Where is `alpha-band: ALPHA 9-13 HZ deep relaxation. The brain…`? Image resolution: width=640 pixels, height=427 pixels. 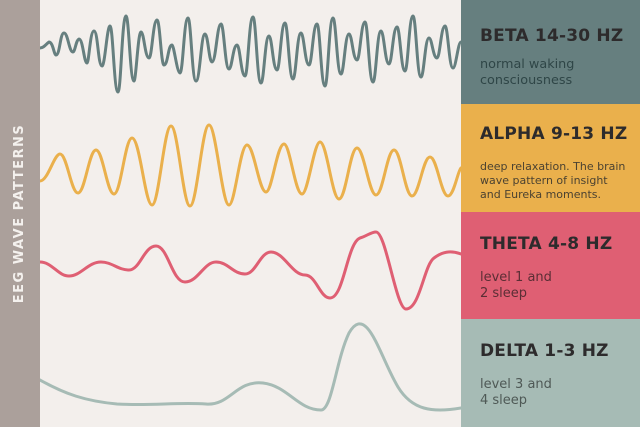
alpha-band: ALPHA 9-13 HZ deep relaxation. The brain… is located at coordinates (550, 158).